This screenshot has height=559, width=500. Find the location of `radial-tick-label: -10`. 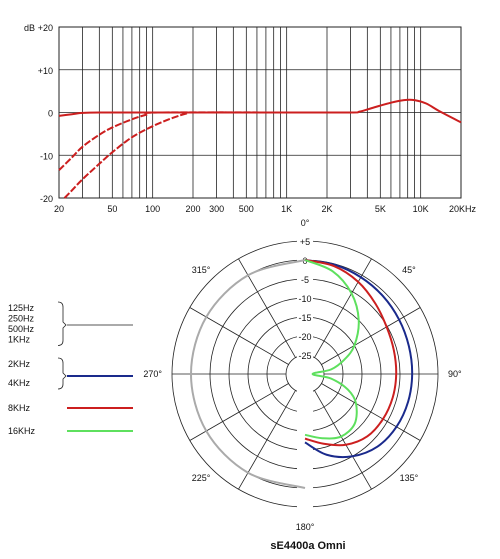

radial-tick-label: -10 is located at coordinates (304, 299).